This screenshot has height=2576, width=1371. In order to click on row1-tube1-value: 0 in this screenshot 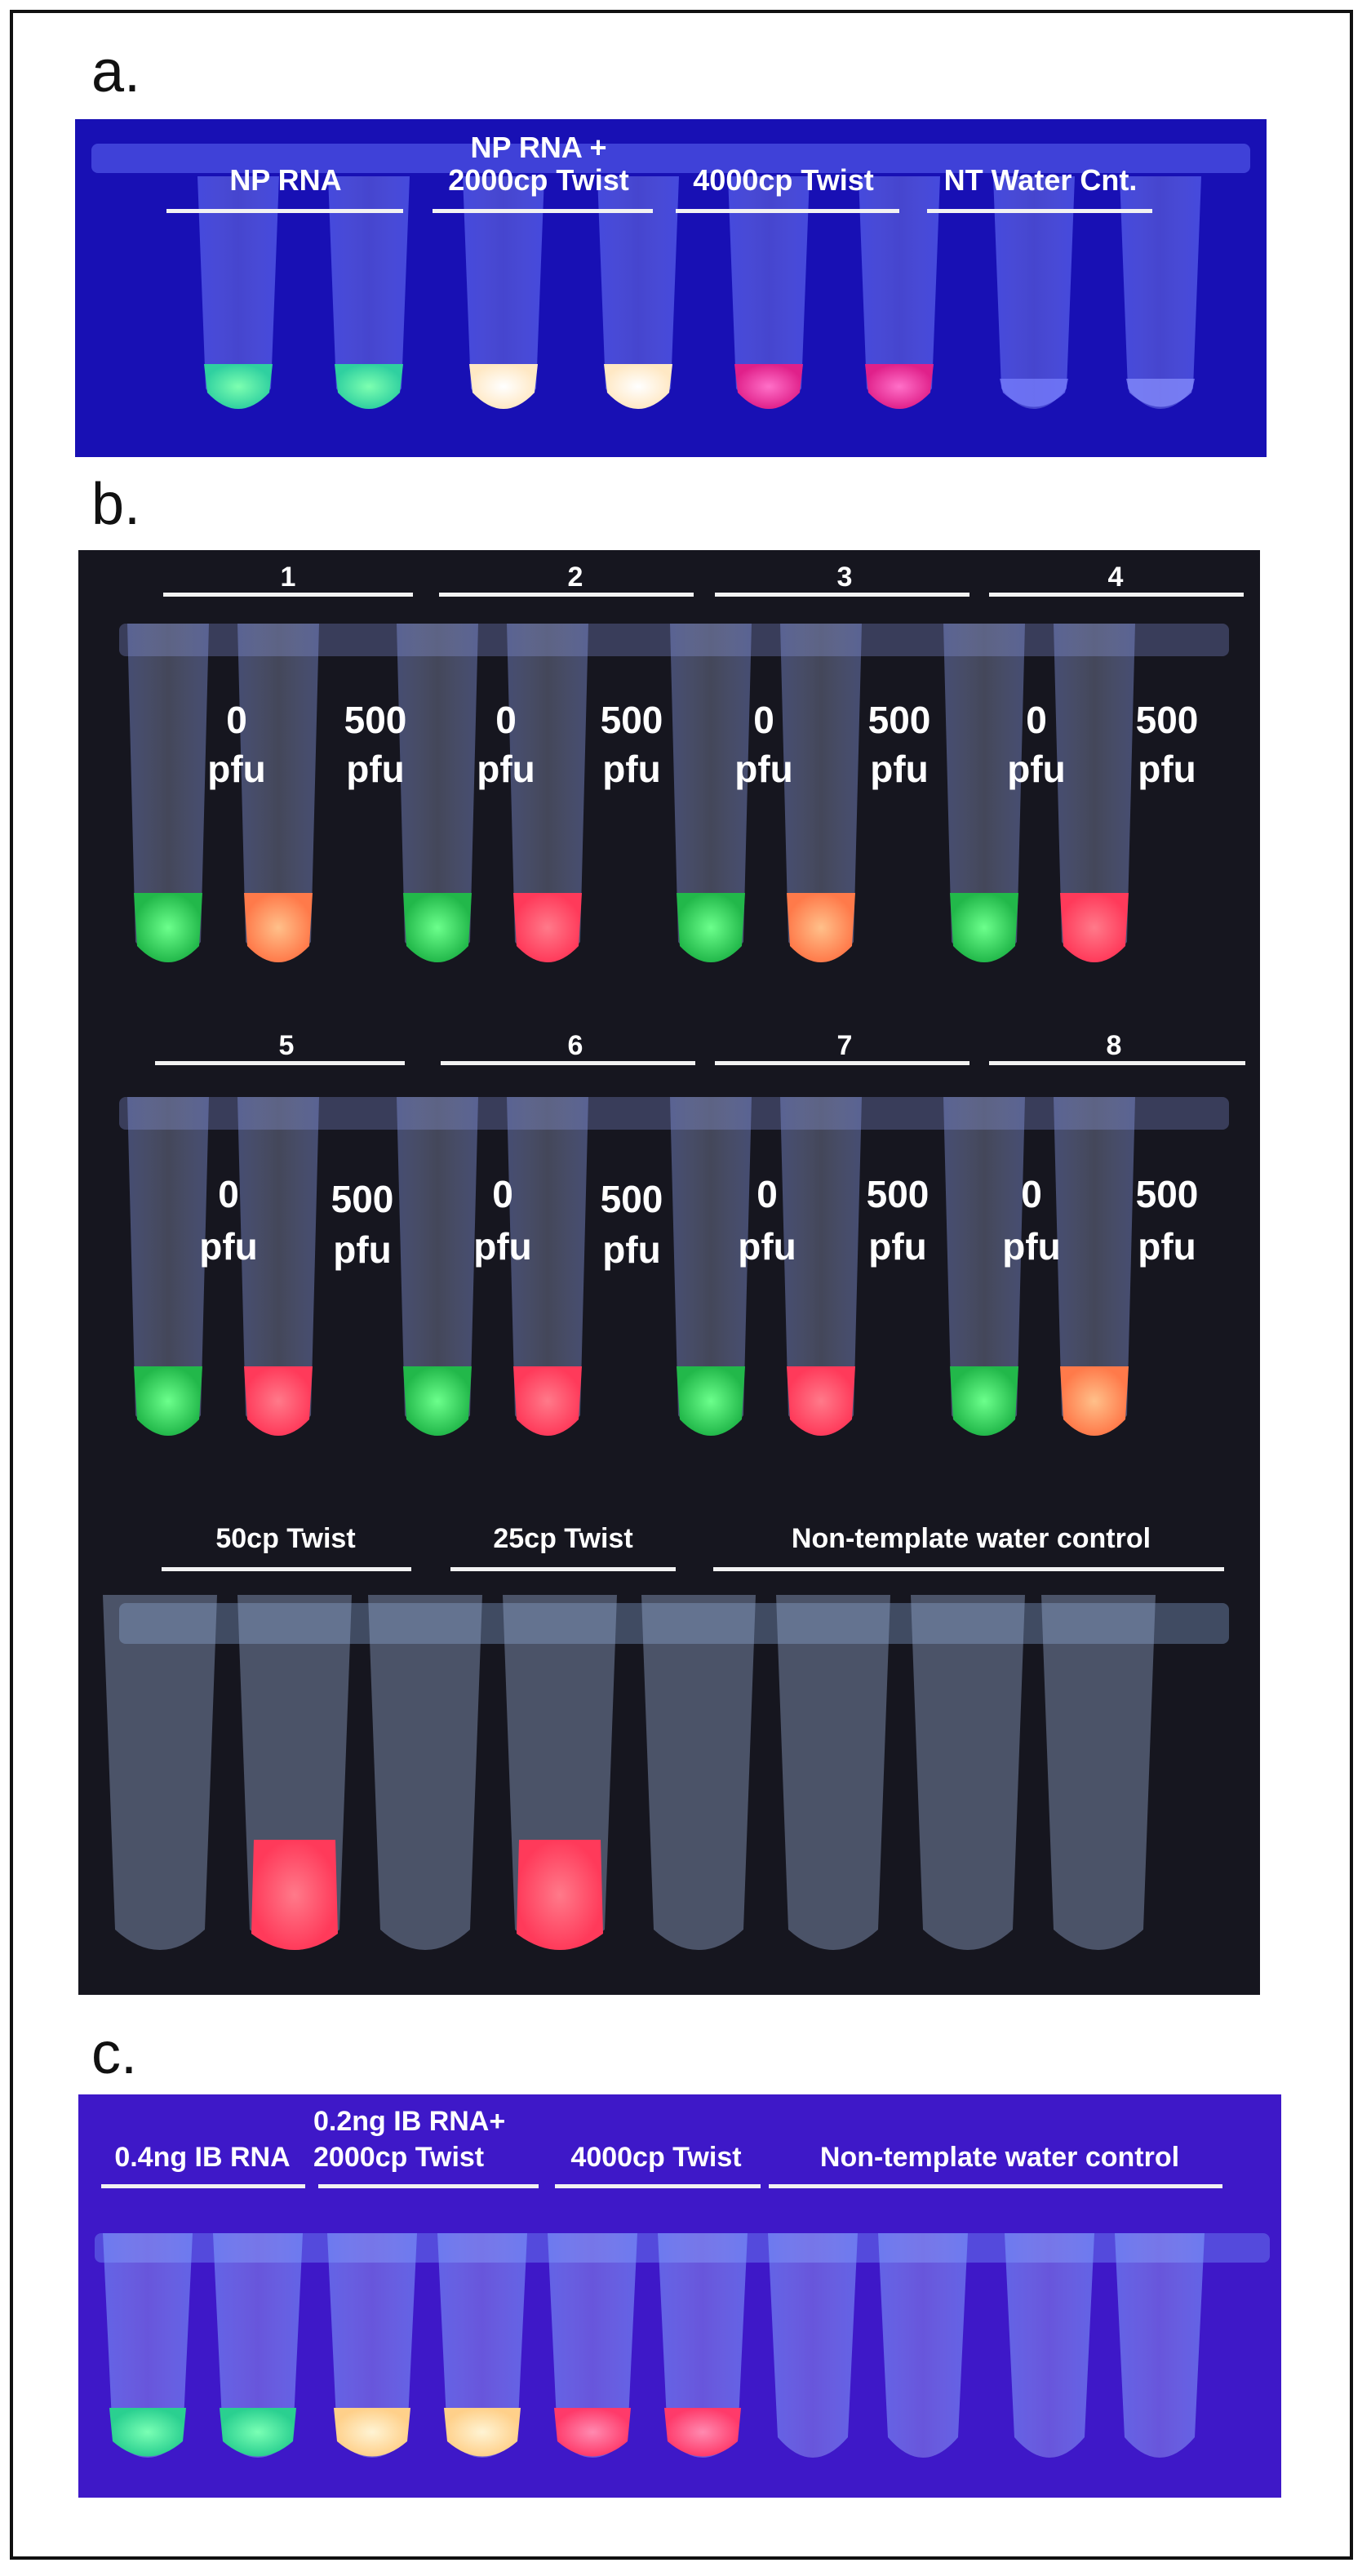, I will do `click(236, 720)`.